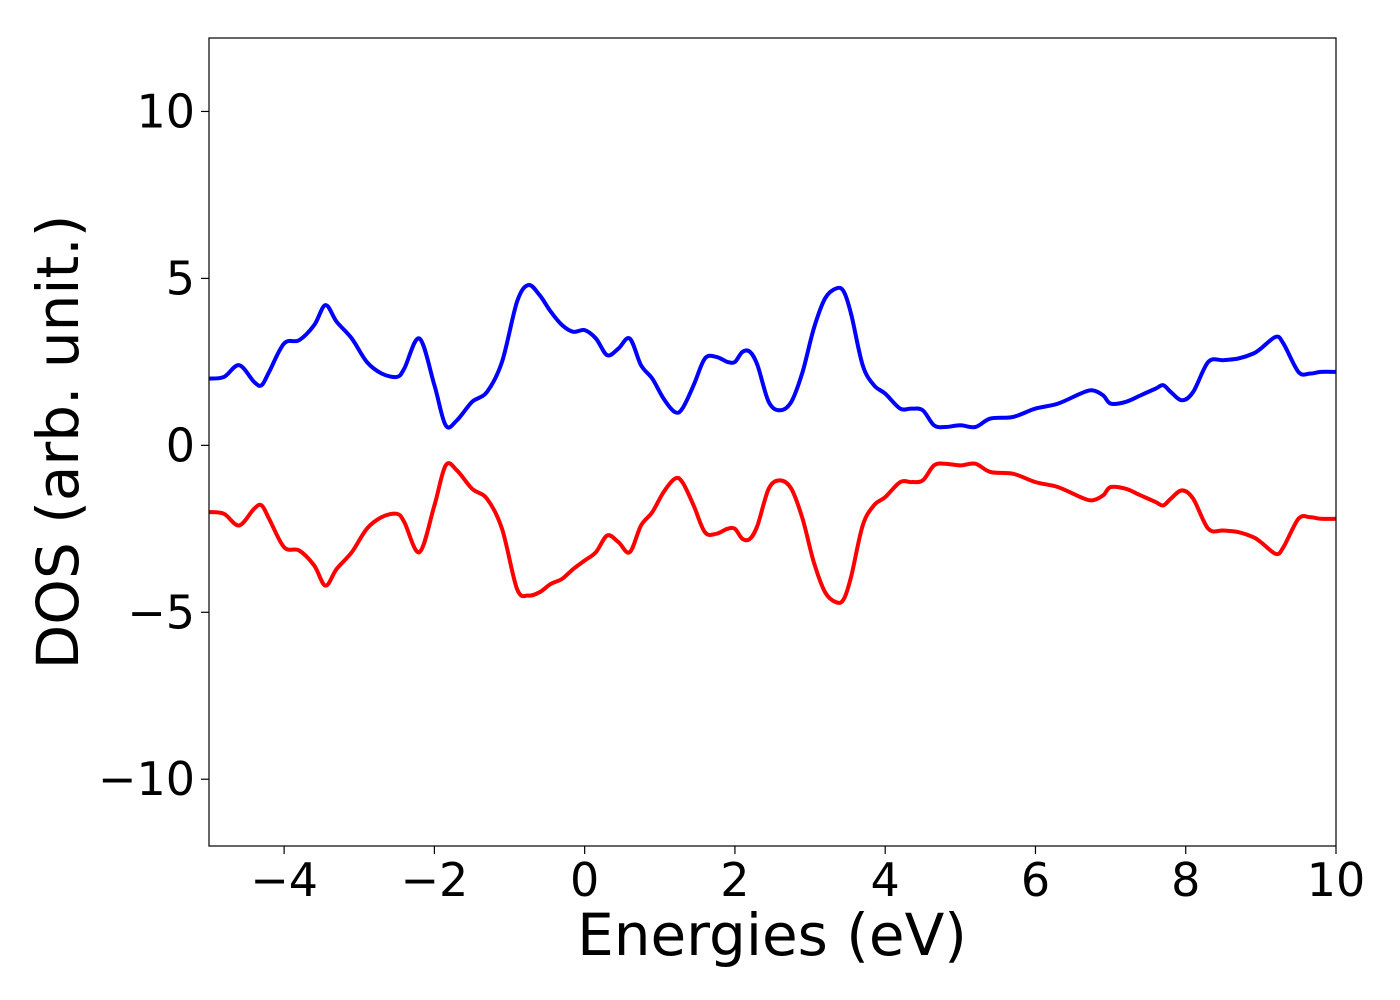 The image size is (1400, 1000). Describe the element at coordinates (885, 880) in the screenshot. I see `x-tick-label: 4` at that location.